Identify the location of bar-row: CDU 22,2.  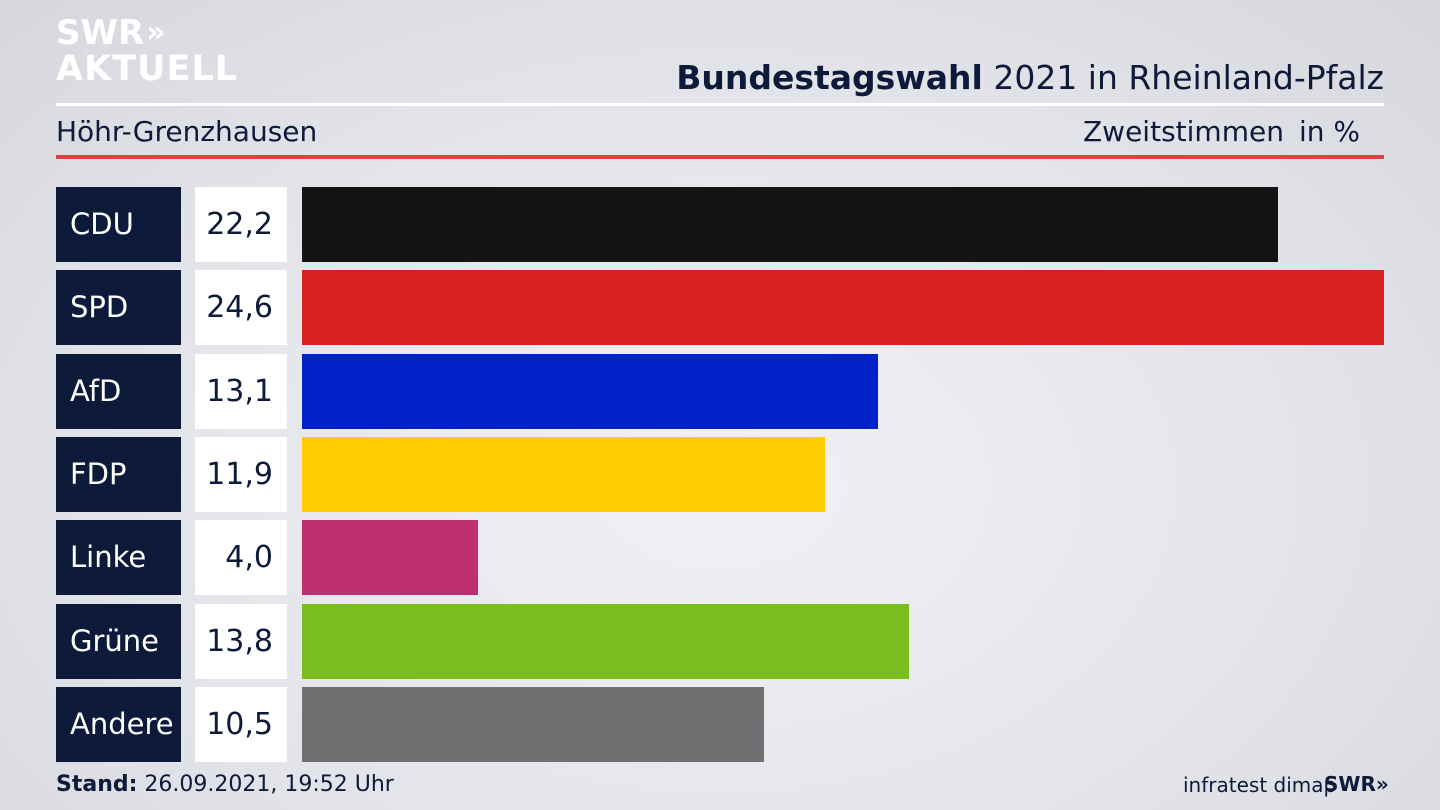
(720, 224).